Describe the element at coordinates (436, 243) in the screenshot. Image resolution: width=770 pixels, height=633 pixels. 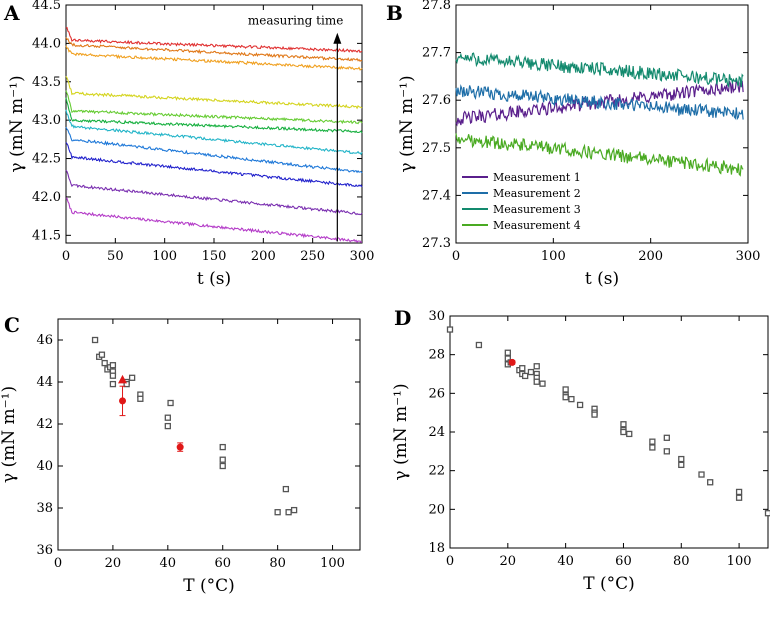
I see `b-ytick-label: 27.3` at that location.